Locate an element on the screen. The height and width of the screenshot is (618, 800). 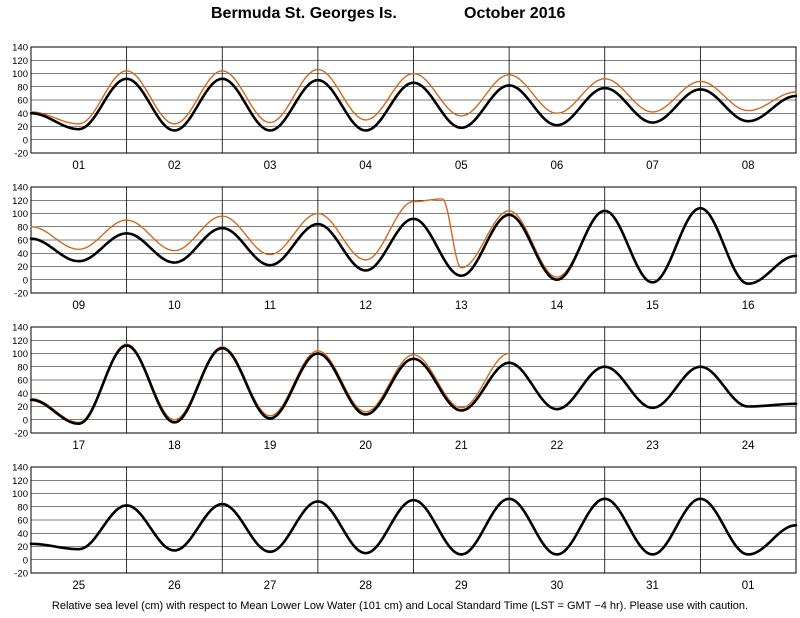
observed-tide-line is located at coordinates (413, 96).